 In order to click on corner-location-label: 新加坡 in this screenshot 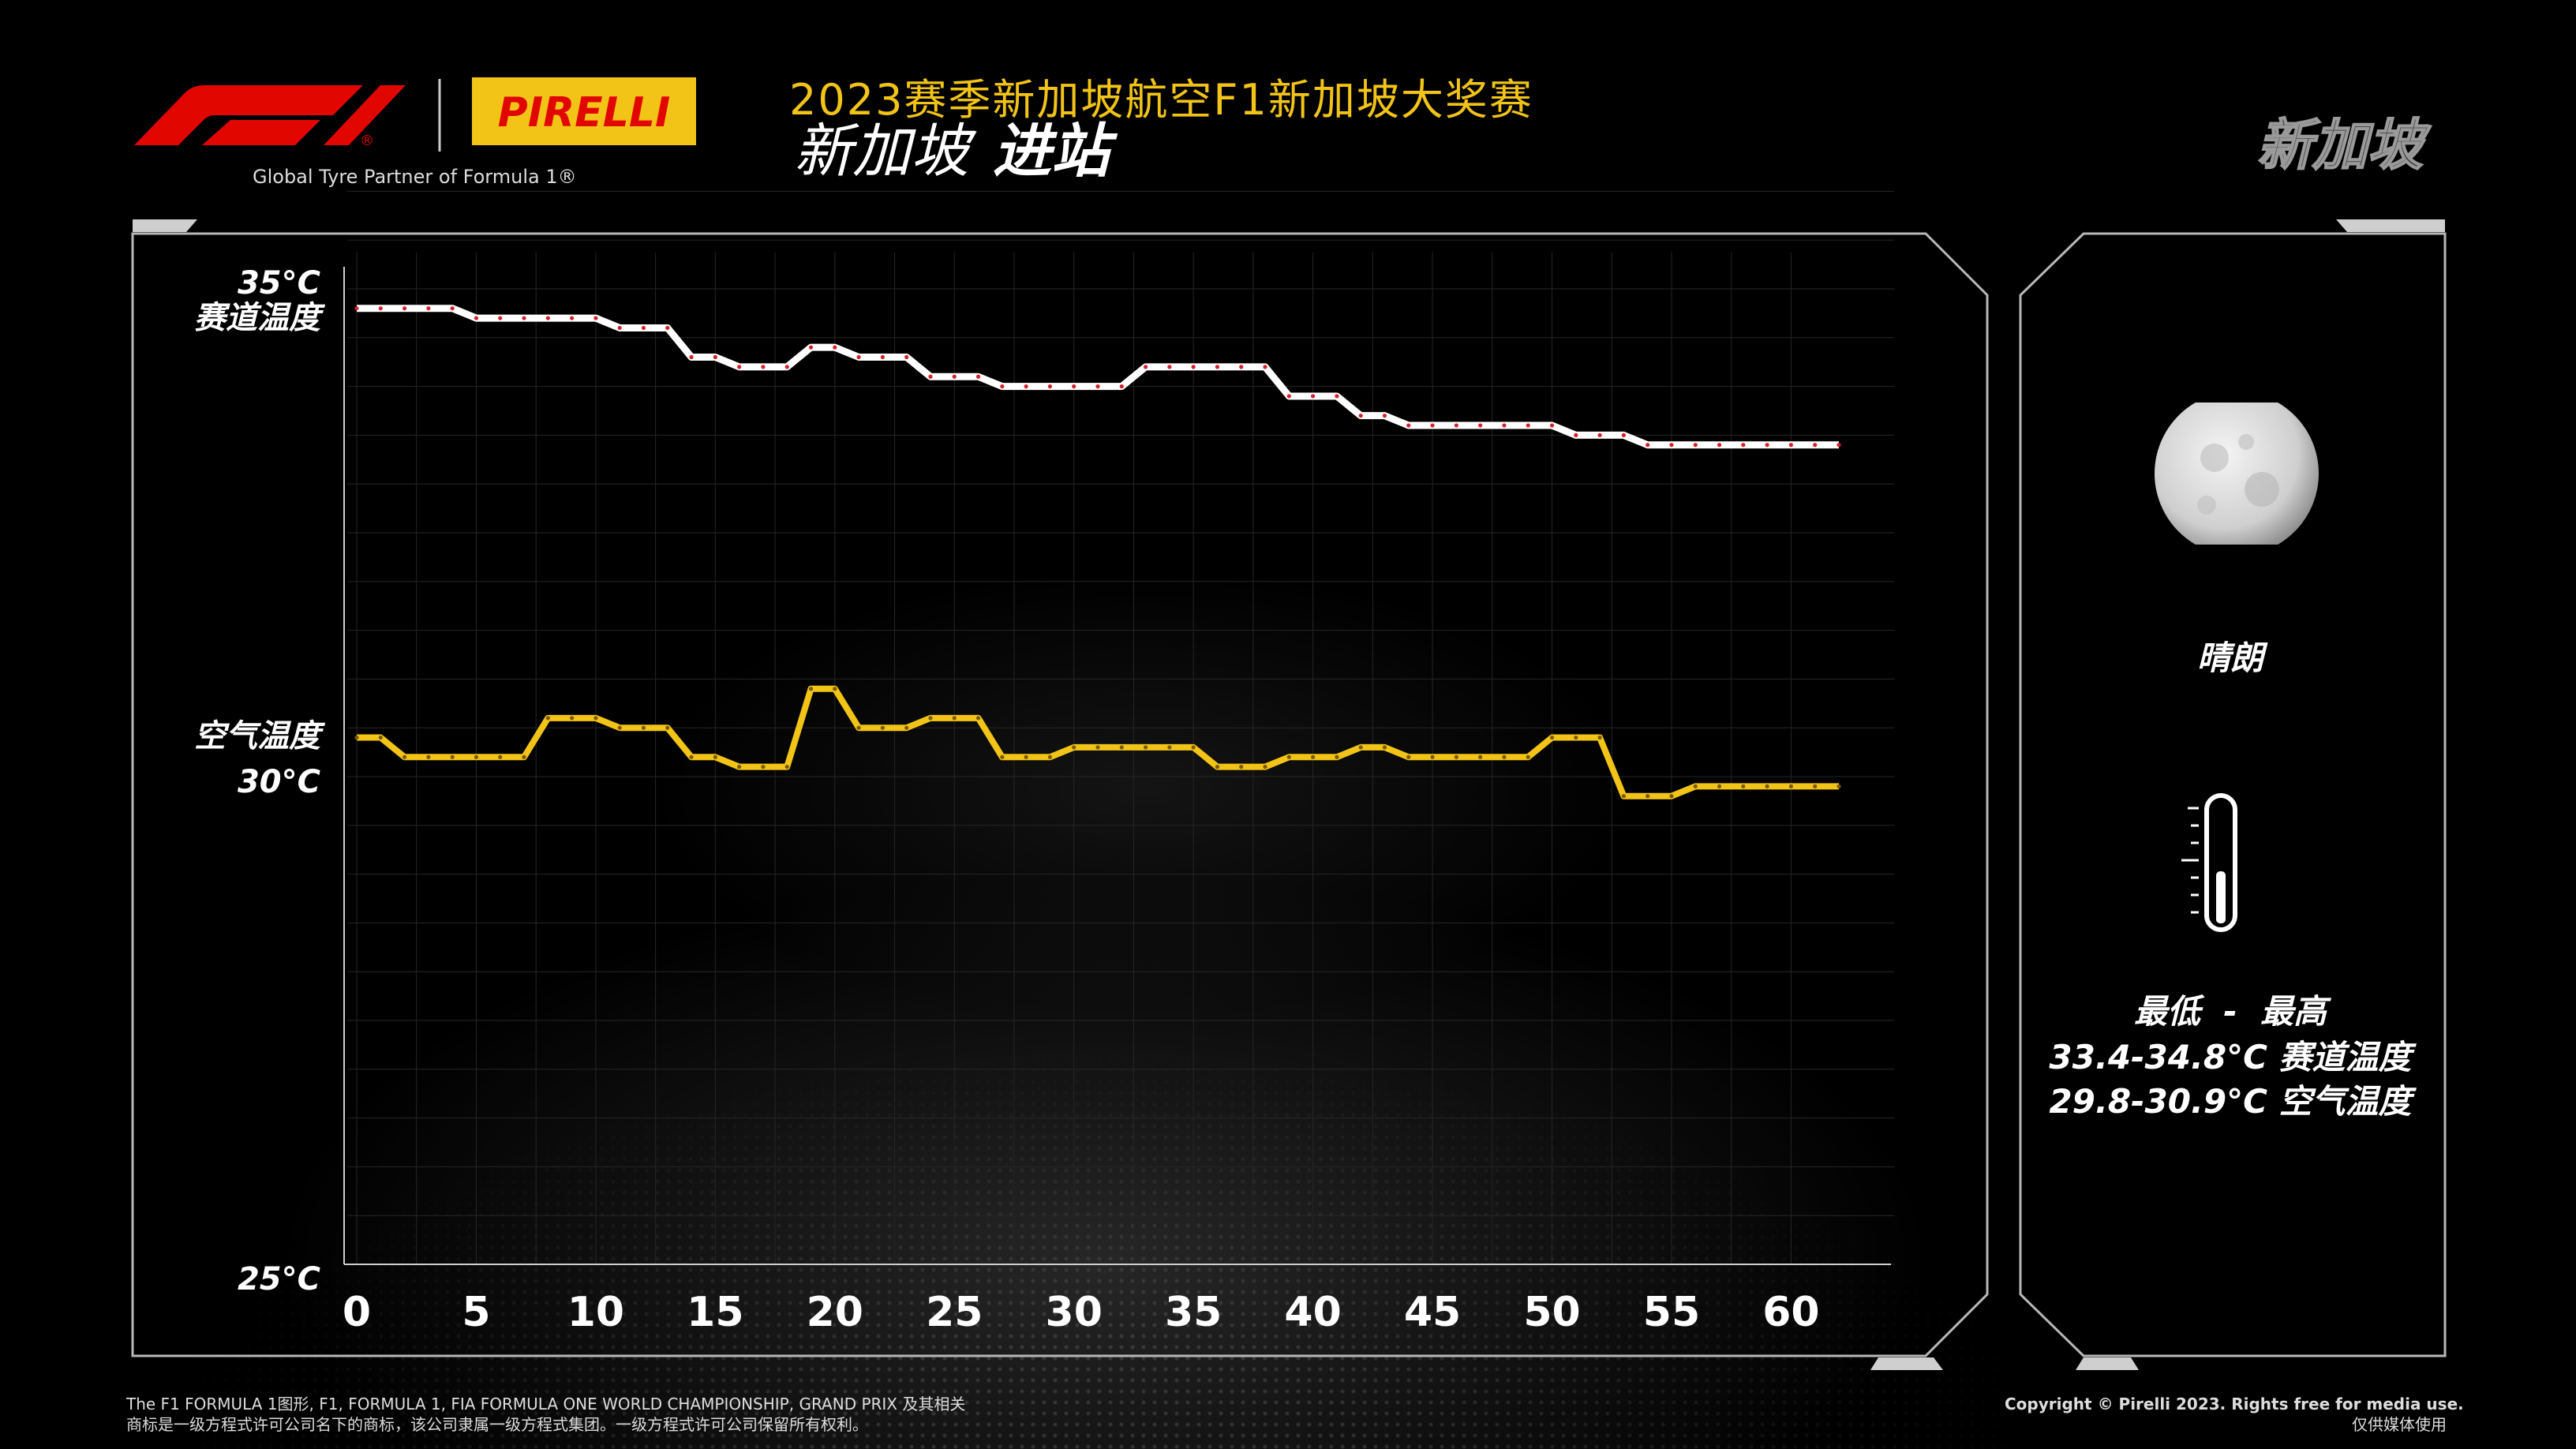, I will do `click(2340, 145)`.